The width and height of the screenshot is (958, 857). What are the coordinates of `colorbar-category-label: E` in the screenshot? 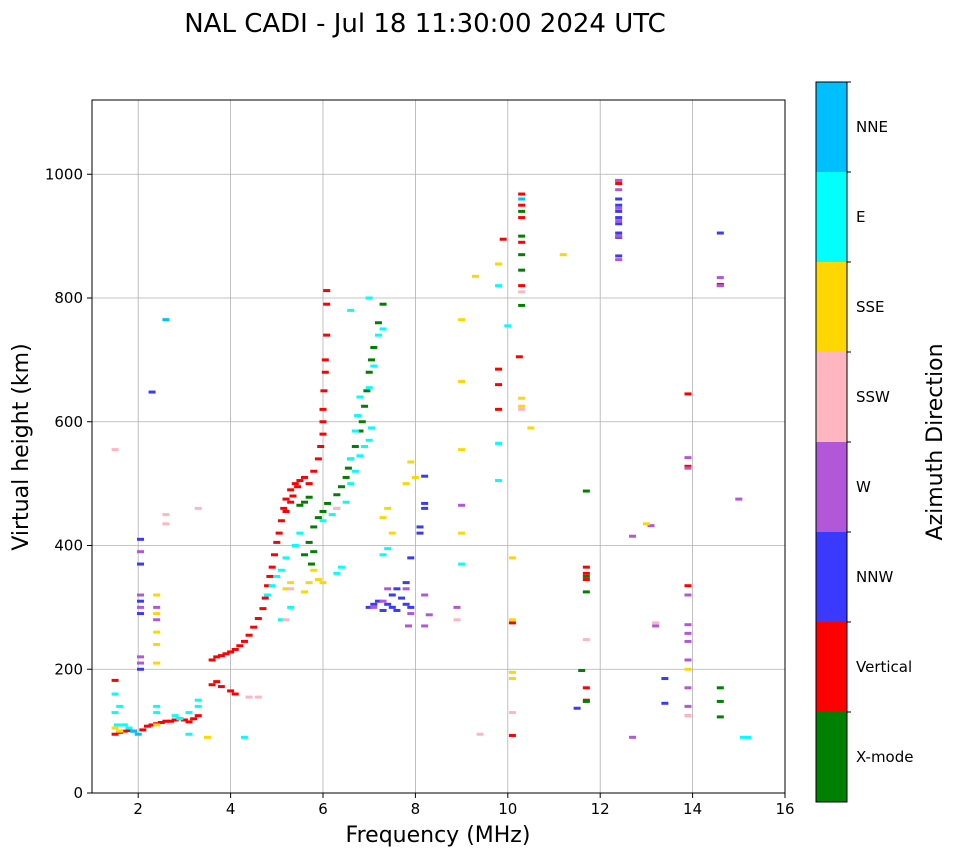 It's located at (860, 217).